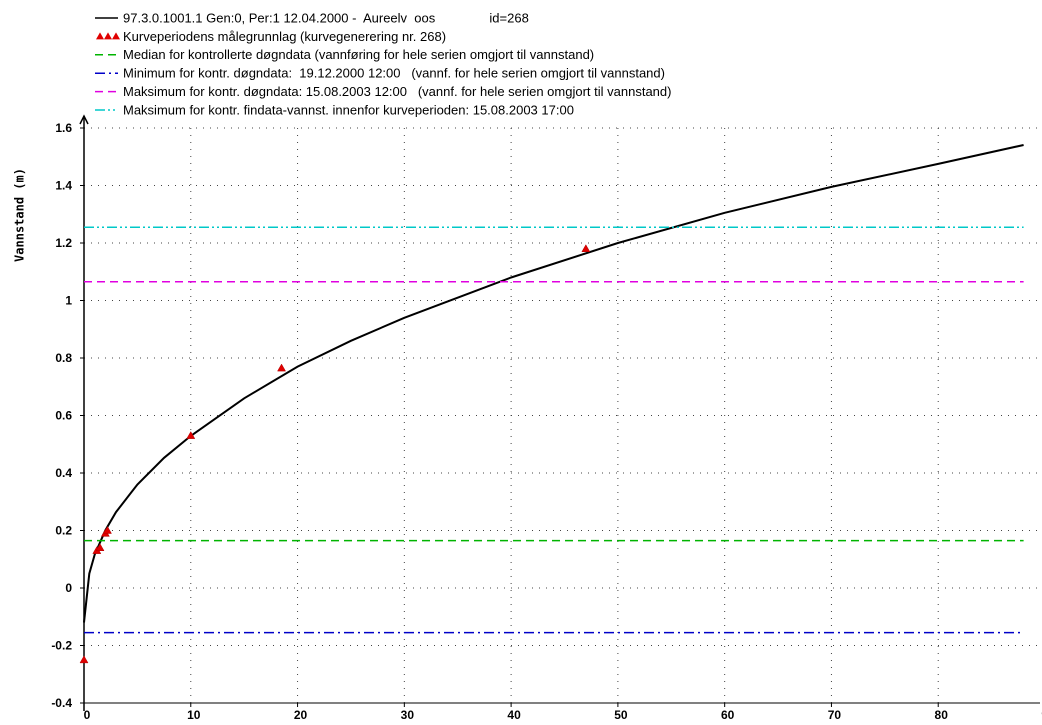  I want to click on y-tick-label: 1, so click(68, 301).